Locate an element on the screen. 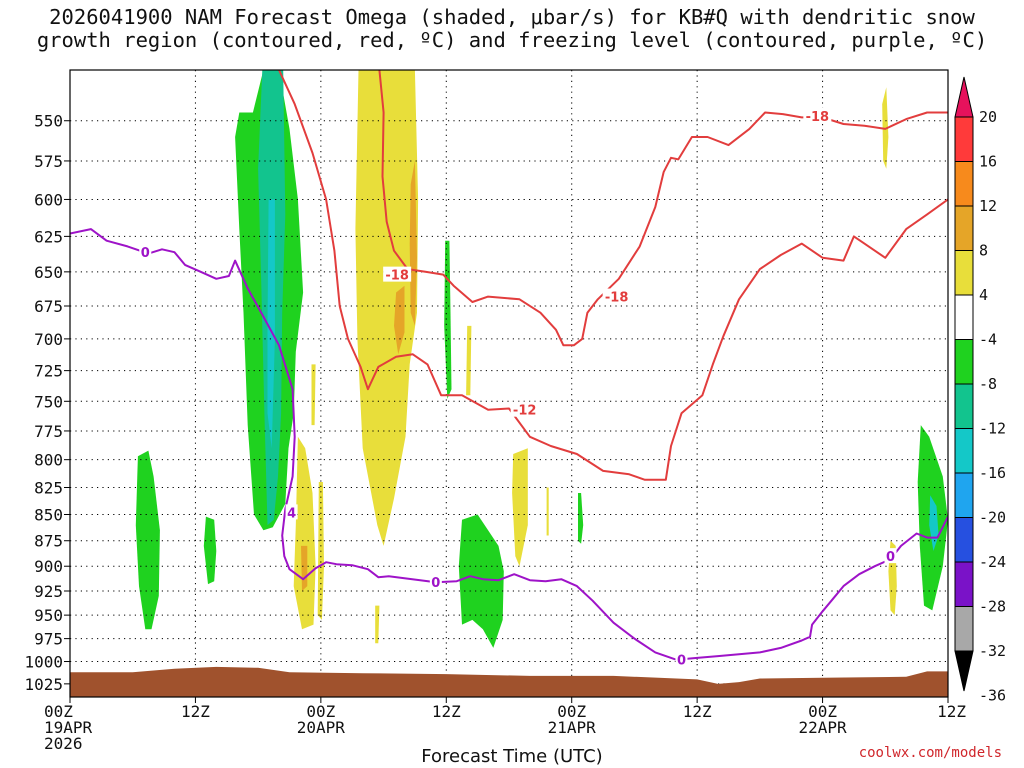  contour-label-8: 4 is located at coordinates (291, 513).